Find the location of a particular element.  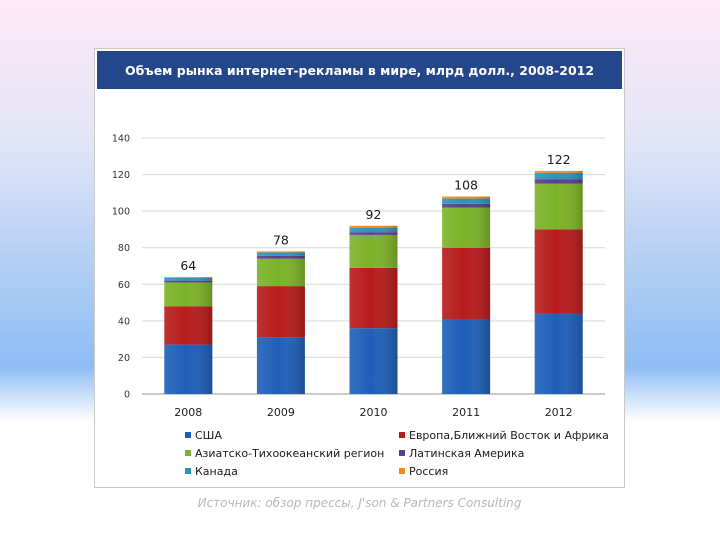

legend-item: Европа,Ближний Восток и Африка is located at coordinates (507, 435).